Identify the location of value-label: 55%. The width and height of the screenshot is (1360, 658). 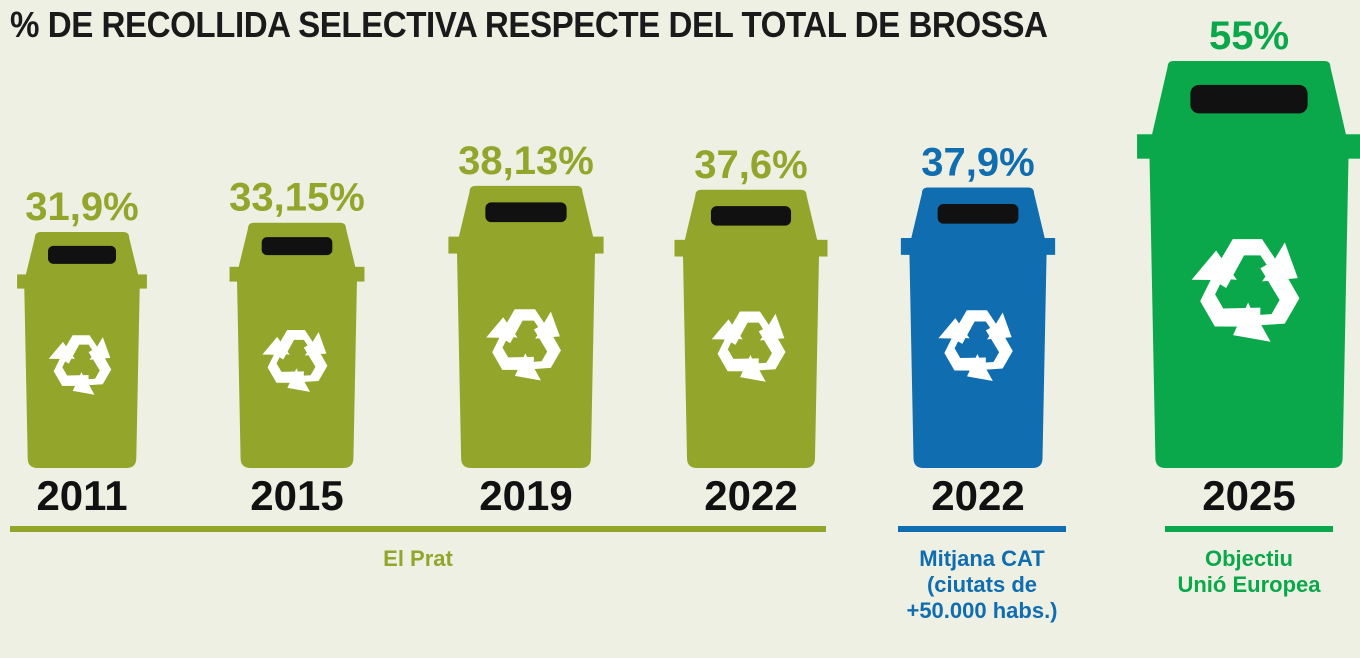
(1249, 36).